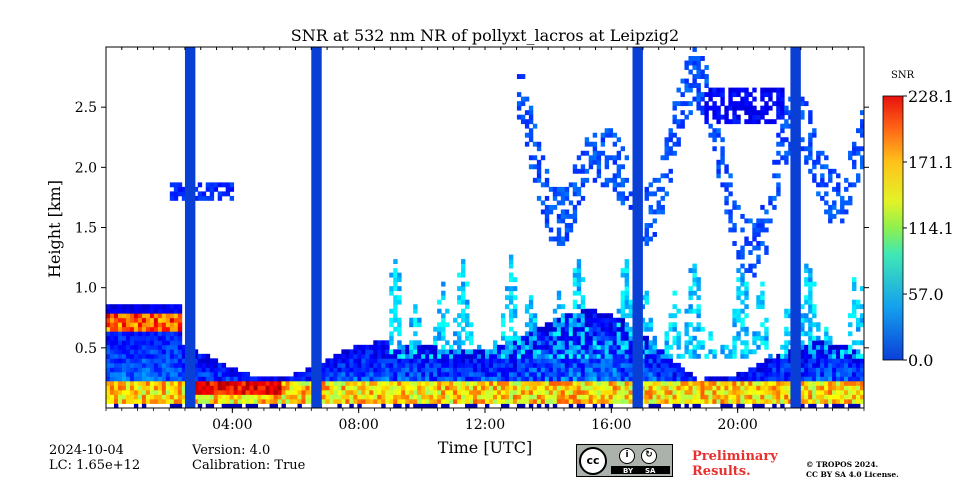  I want to click on license-sa-label: SA, so click(650, 471).